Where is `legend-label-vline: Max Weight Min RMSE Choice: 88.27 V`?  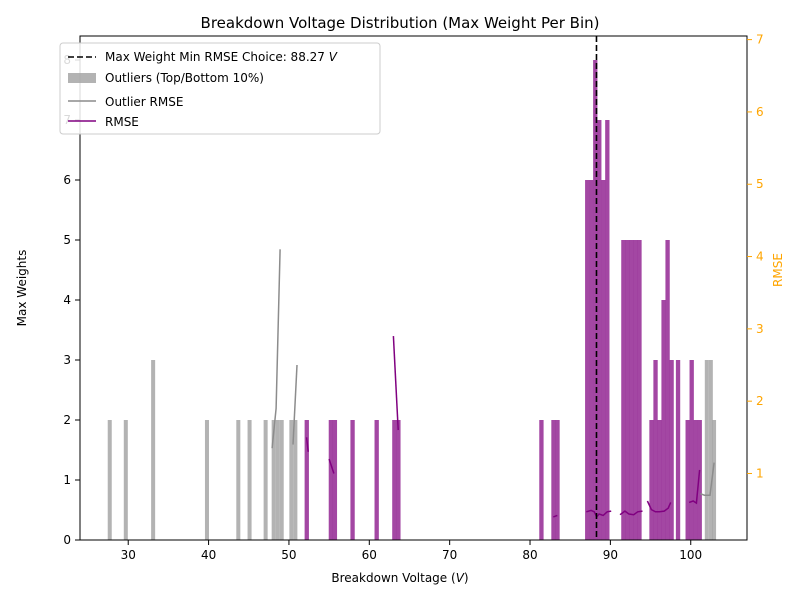 legend-label-vline: Max Weight Min RMSE Choice: 88.27 V is located at coordinates (221, 57).